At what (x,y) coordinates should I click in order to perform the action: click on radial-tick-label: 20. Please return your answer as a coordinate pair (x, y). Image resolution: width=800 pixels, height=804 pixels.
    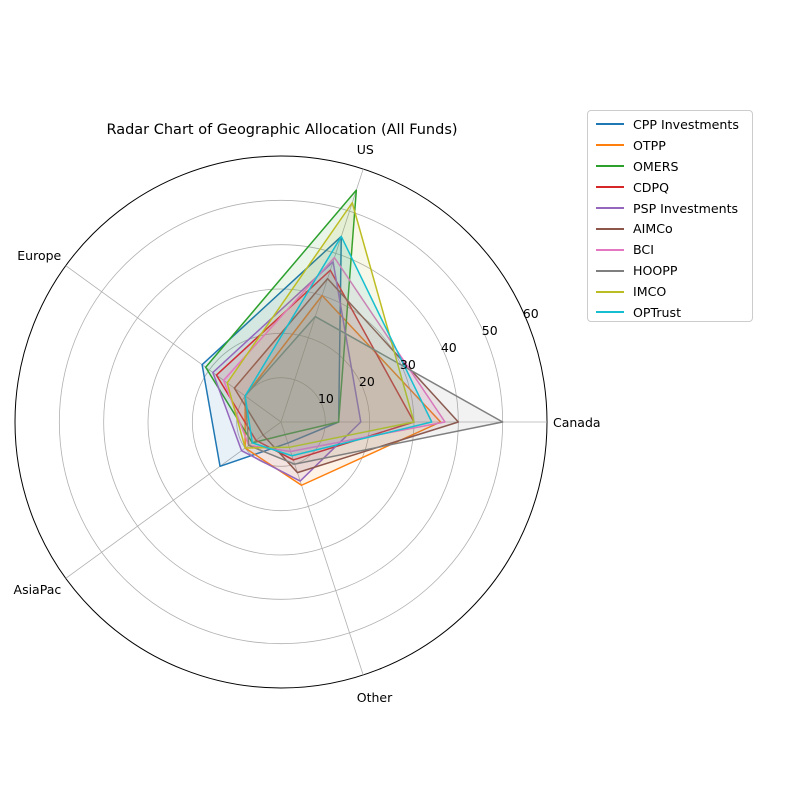
    Looking at the image, I should click on (367, 381).